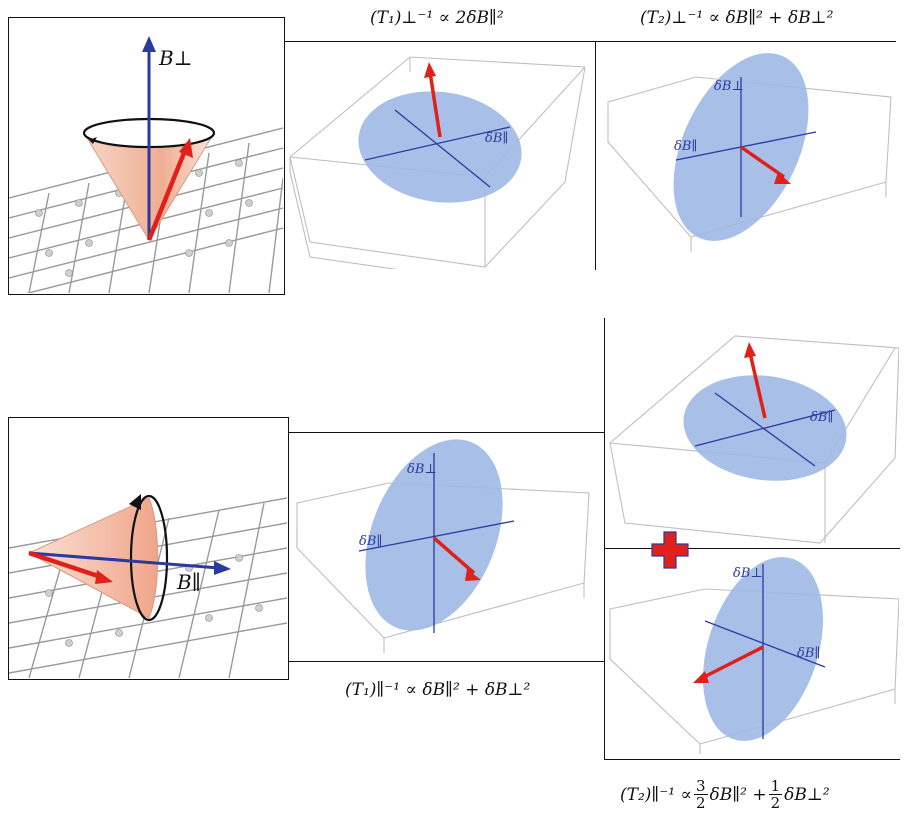  I want to click on t2-par-lower-slab: δB⊥ δB∥, so click(754, 655).